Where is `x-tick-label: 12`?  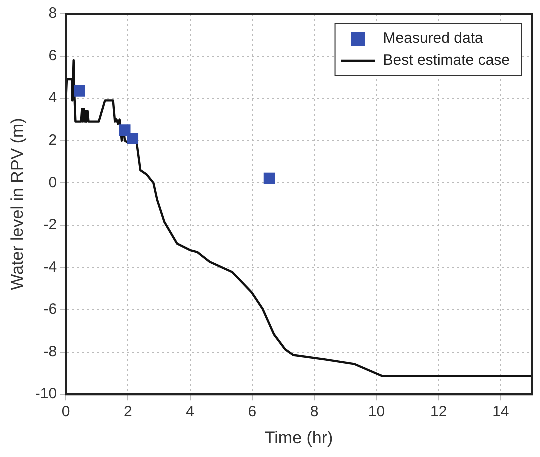
x-tick-label: 12 is located at coordinates (439, 412).